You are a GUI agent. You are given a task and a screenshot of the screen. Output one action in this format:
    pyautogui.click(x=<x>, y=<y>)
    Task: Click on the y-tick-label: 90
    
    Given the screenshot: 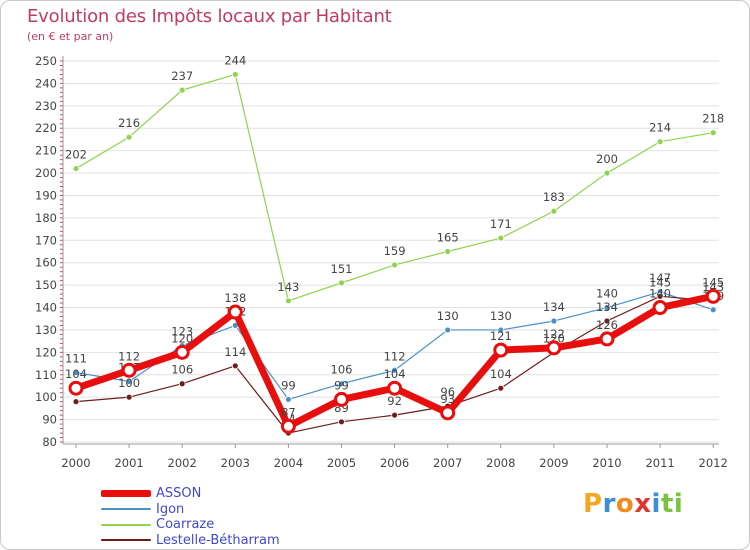 What is the action you would take?
    pyautogui.click(x=49, y=420)
    